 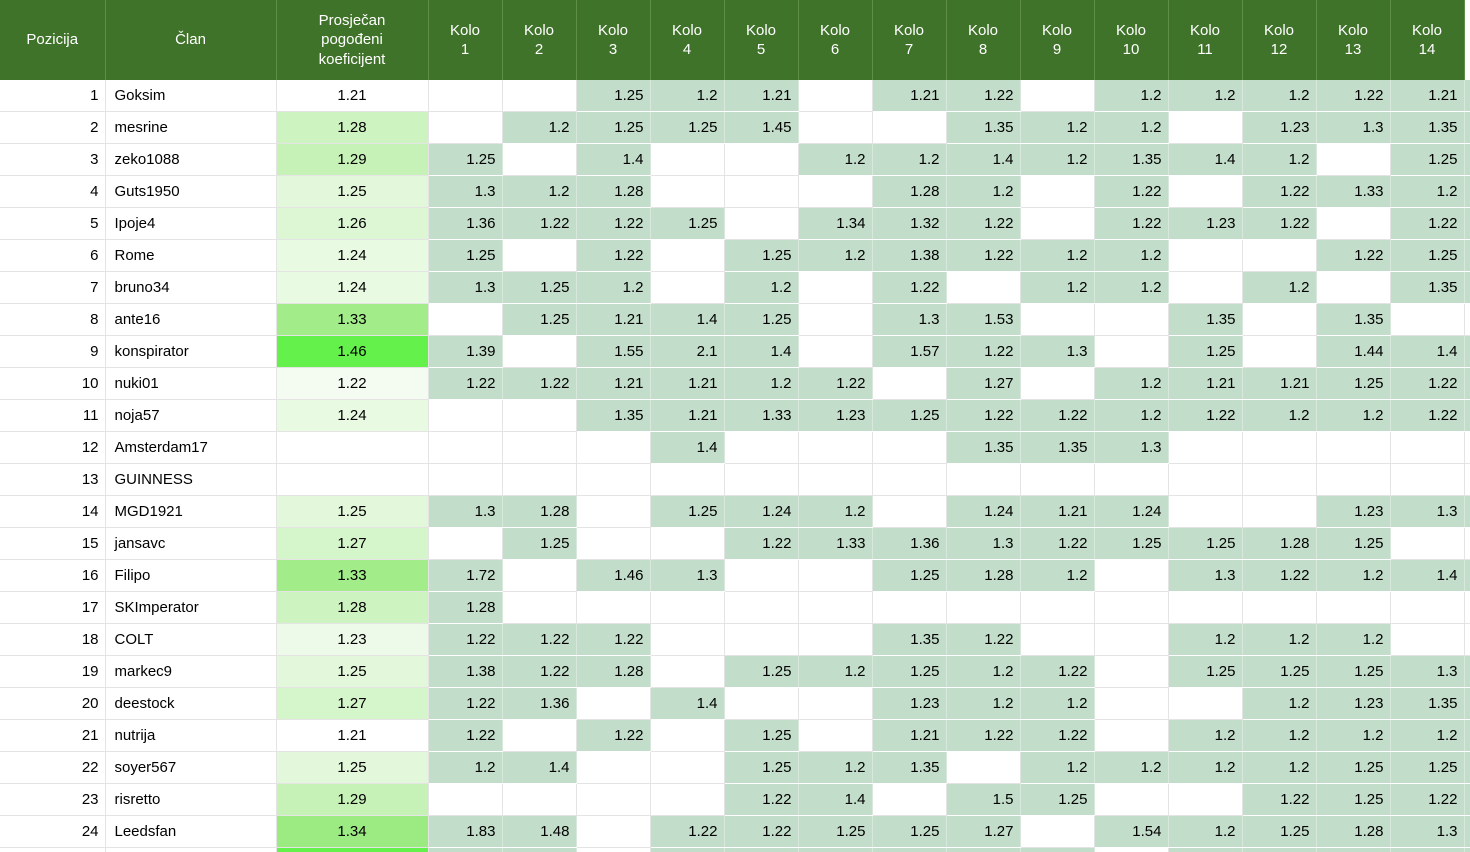 What do you see at coordinates (53, 831) in the screenshot?
I see `position-cell: 24` at bounding box center [53, 831].